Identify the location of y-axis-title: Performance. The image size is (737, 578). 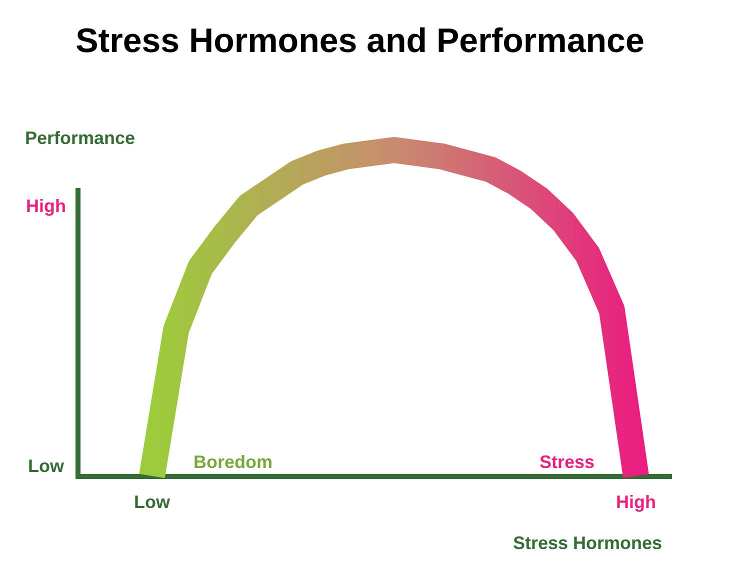
(80, 138).